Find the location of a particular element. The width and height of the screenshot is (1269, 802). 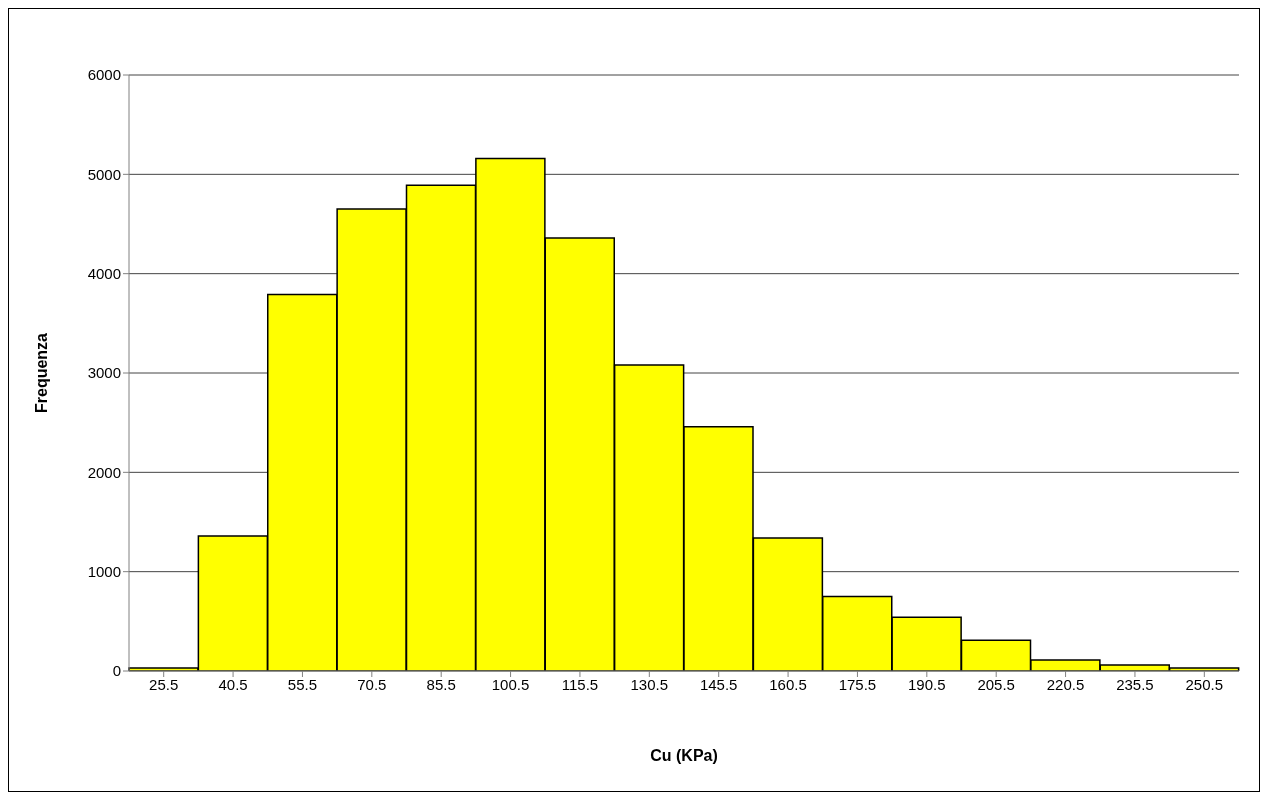

x-tick-label: 70.5 is located at coordinates (372, 684).